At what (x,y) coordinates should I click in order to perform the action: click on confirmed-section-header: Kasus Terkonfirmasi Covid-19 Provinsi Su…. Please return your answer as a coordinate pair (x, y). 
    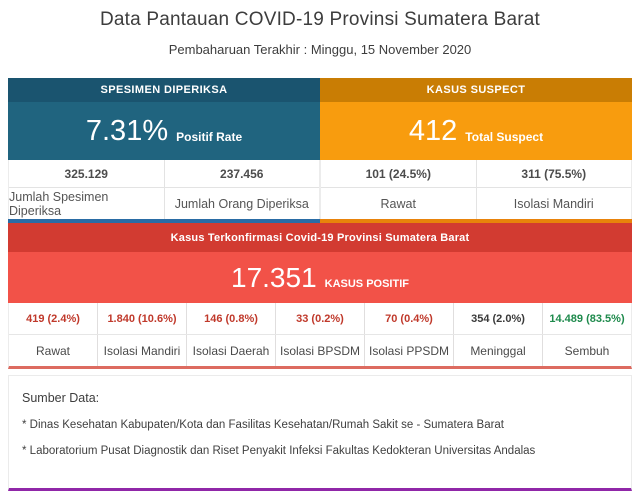
    Looking at the image, I should click on (320, 237).